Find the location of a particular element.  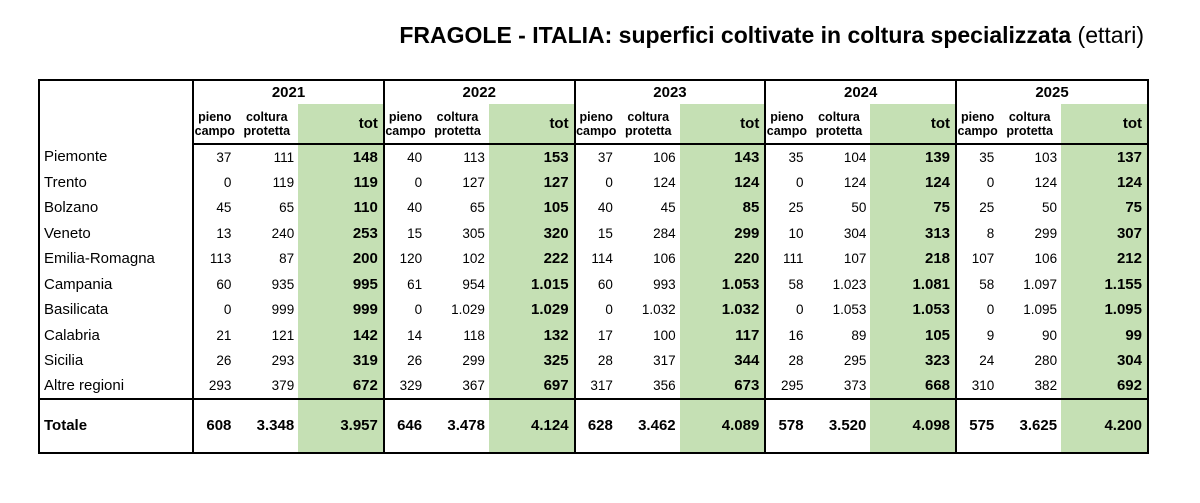

header-row-years: 2021 2022 2023 2024 2025 is located at coordinates (593, 111).